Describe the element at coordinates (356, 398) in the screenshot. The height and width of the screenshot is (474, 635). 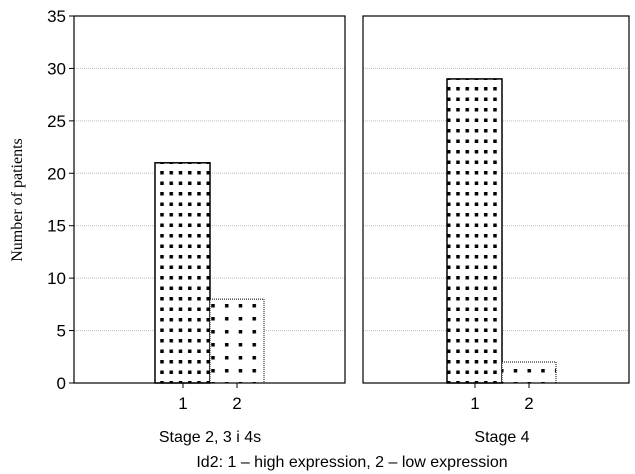
I see `x-axis-ticks: 1 2 1 2` at that location.